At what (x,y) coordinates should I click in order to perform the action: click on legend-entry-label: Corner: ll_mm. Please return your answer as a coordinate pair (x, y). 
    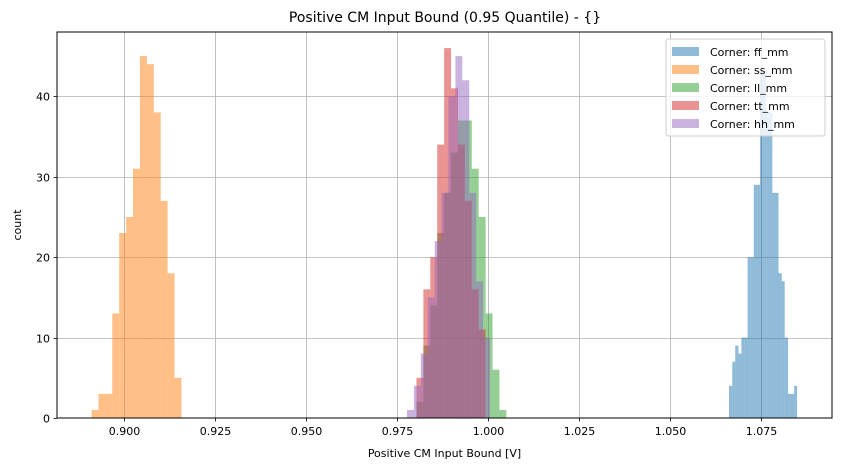
    Looking at the image, I should click on (748, 88).